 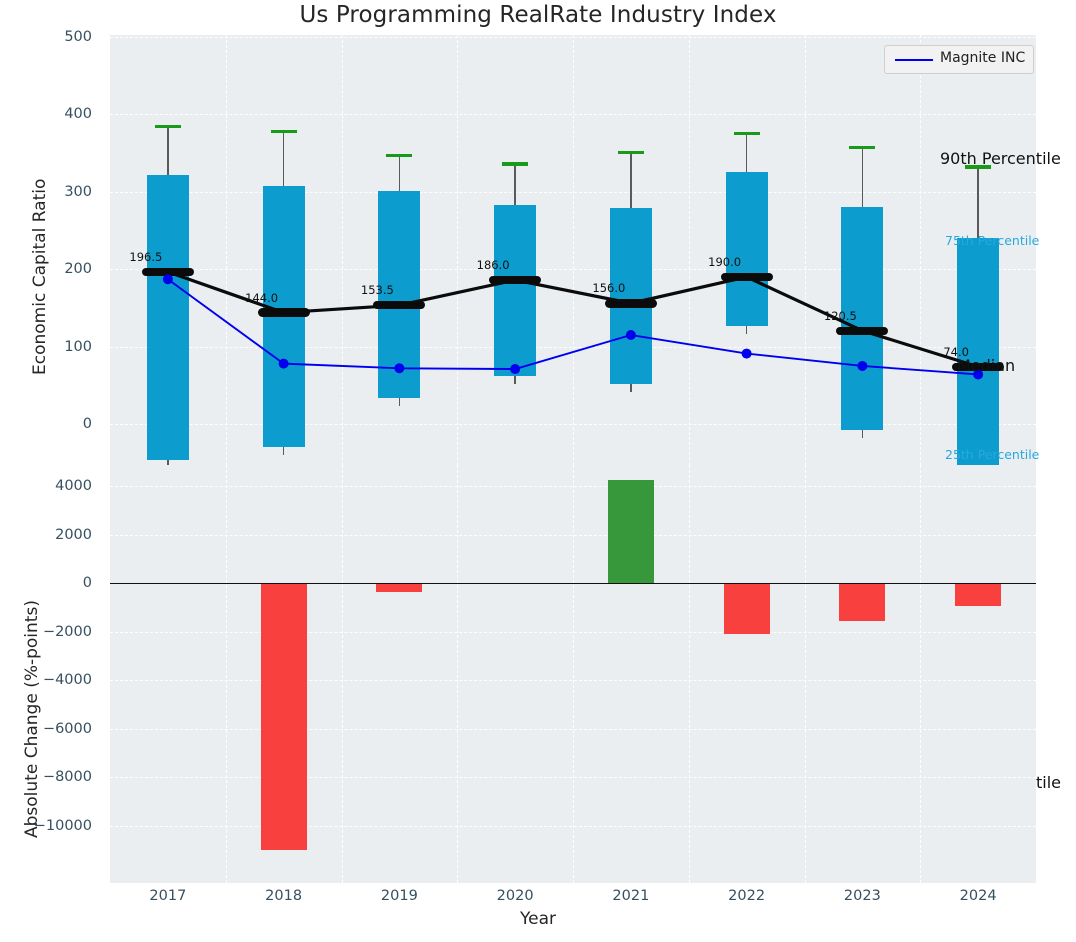 I want to click on median-value-label: 153.5, so click(x=377, y=290).